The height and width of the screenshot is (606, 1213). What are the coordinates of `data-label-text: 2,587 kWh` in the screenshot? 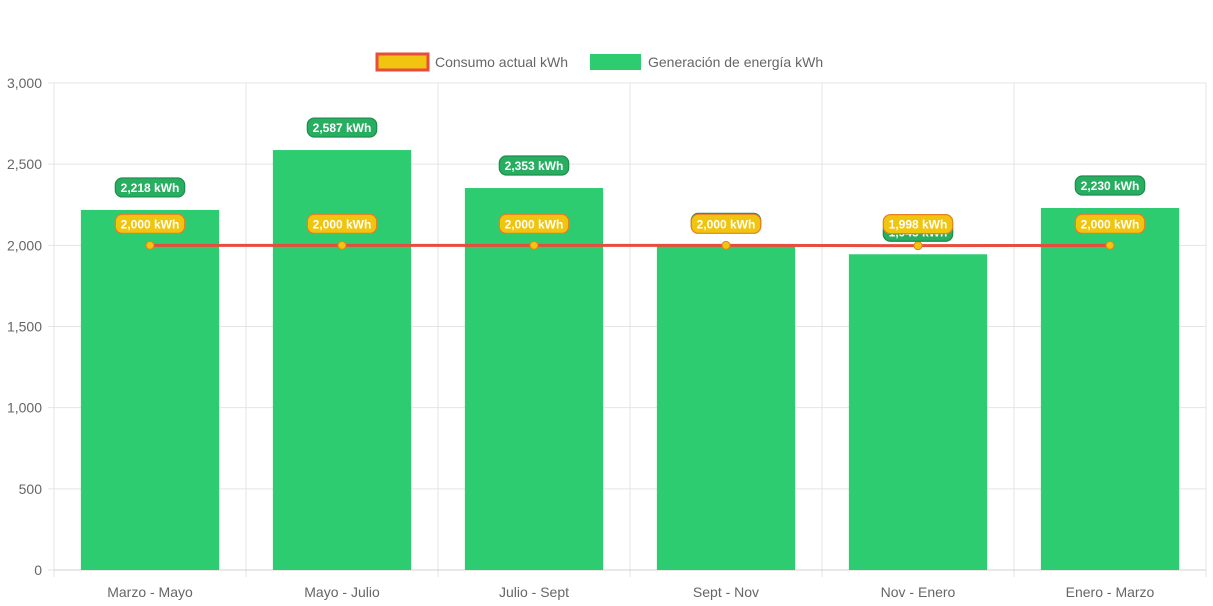 It's located at (342, 128).